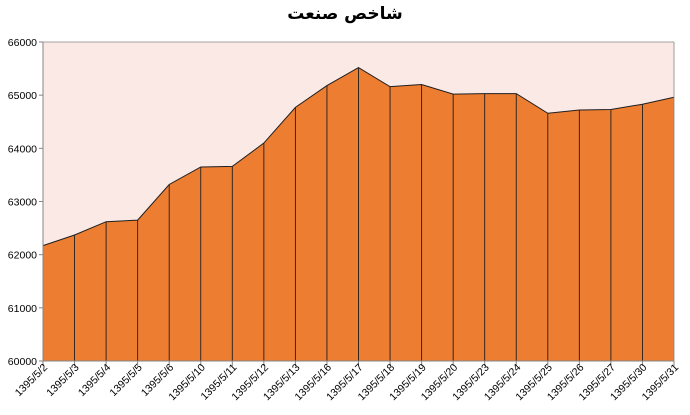 This screenshot has width=690, height=415. I want to click on y-tick-label: 61000, so click(22, 309).